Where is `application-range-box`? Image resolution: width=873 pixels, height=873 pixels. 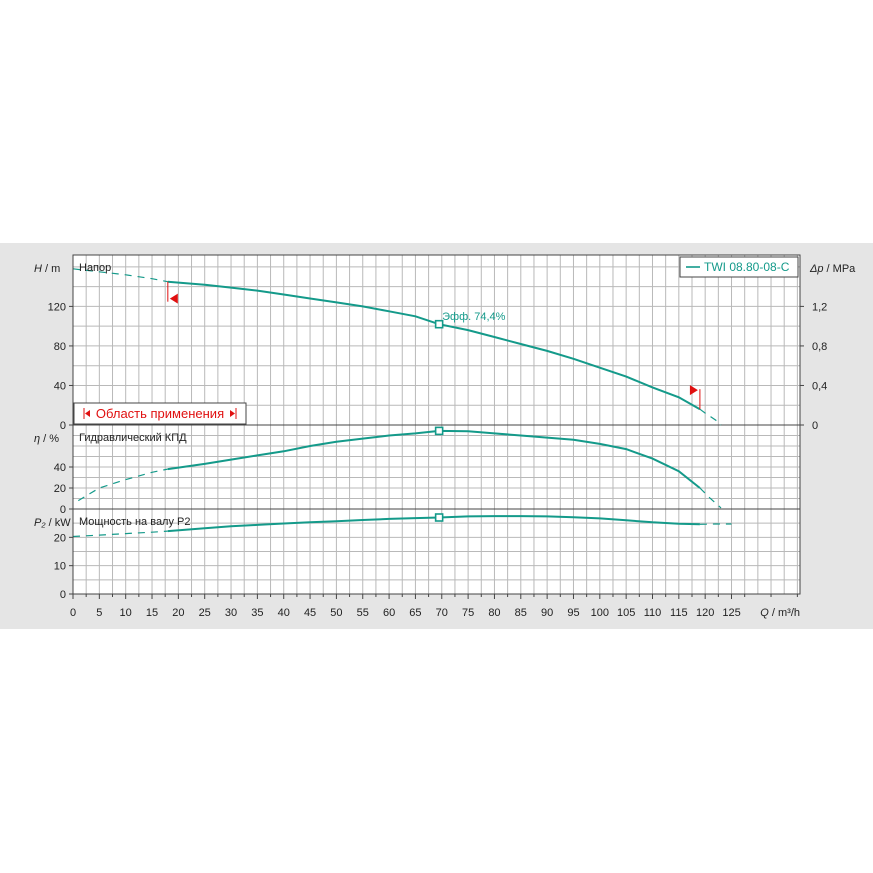
application-range-box is located at coordinates (160, 413).